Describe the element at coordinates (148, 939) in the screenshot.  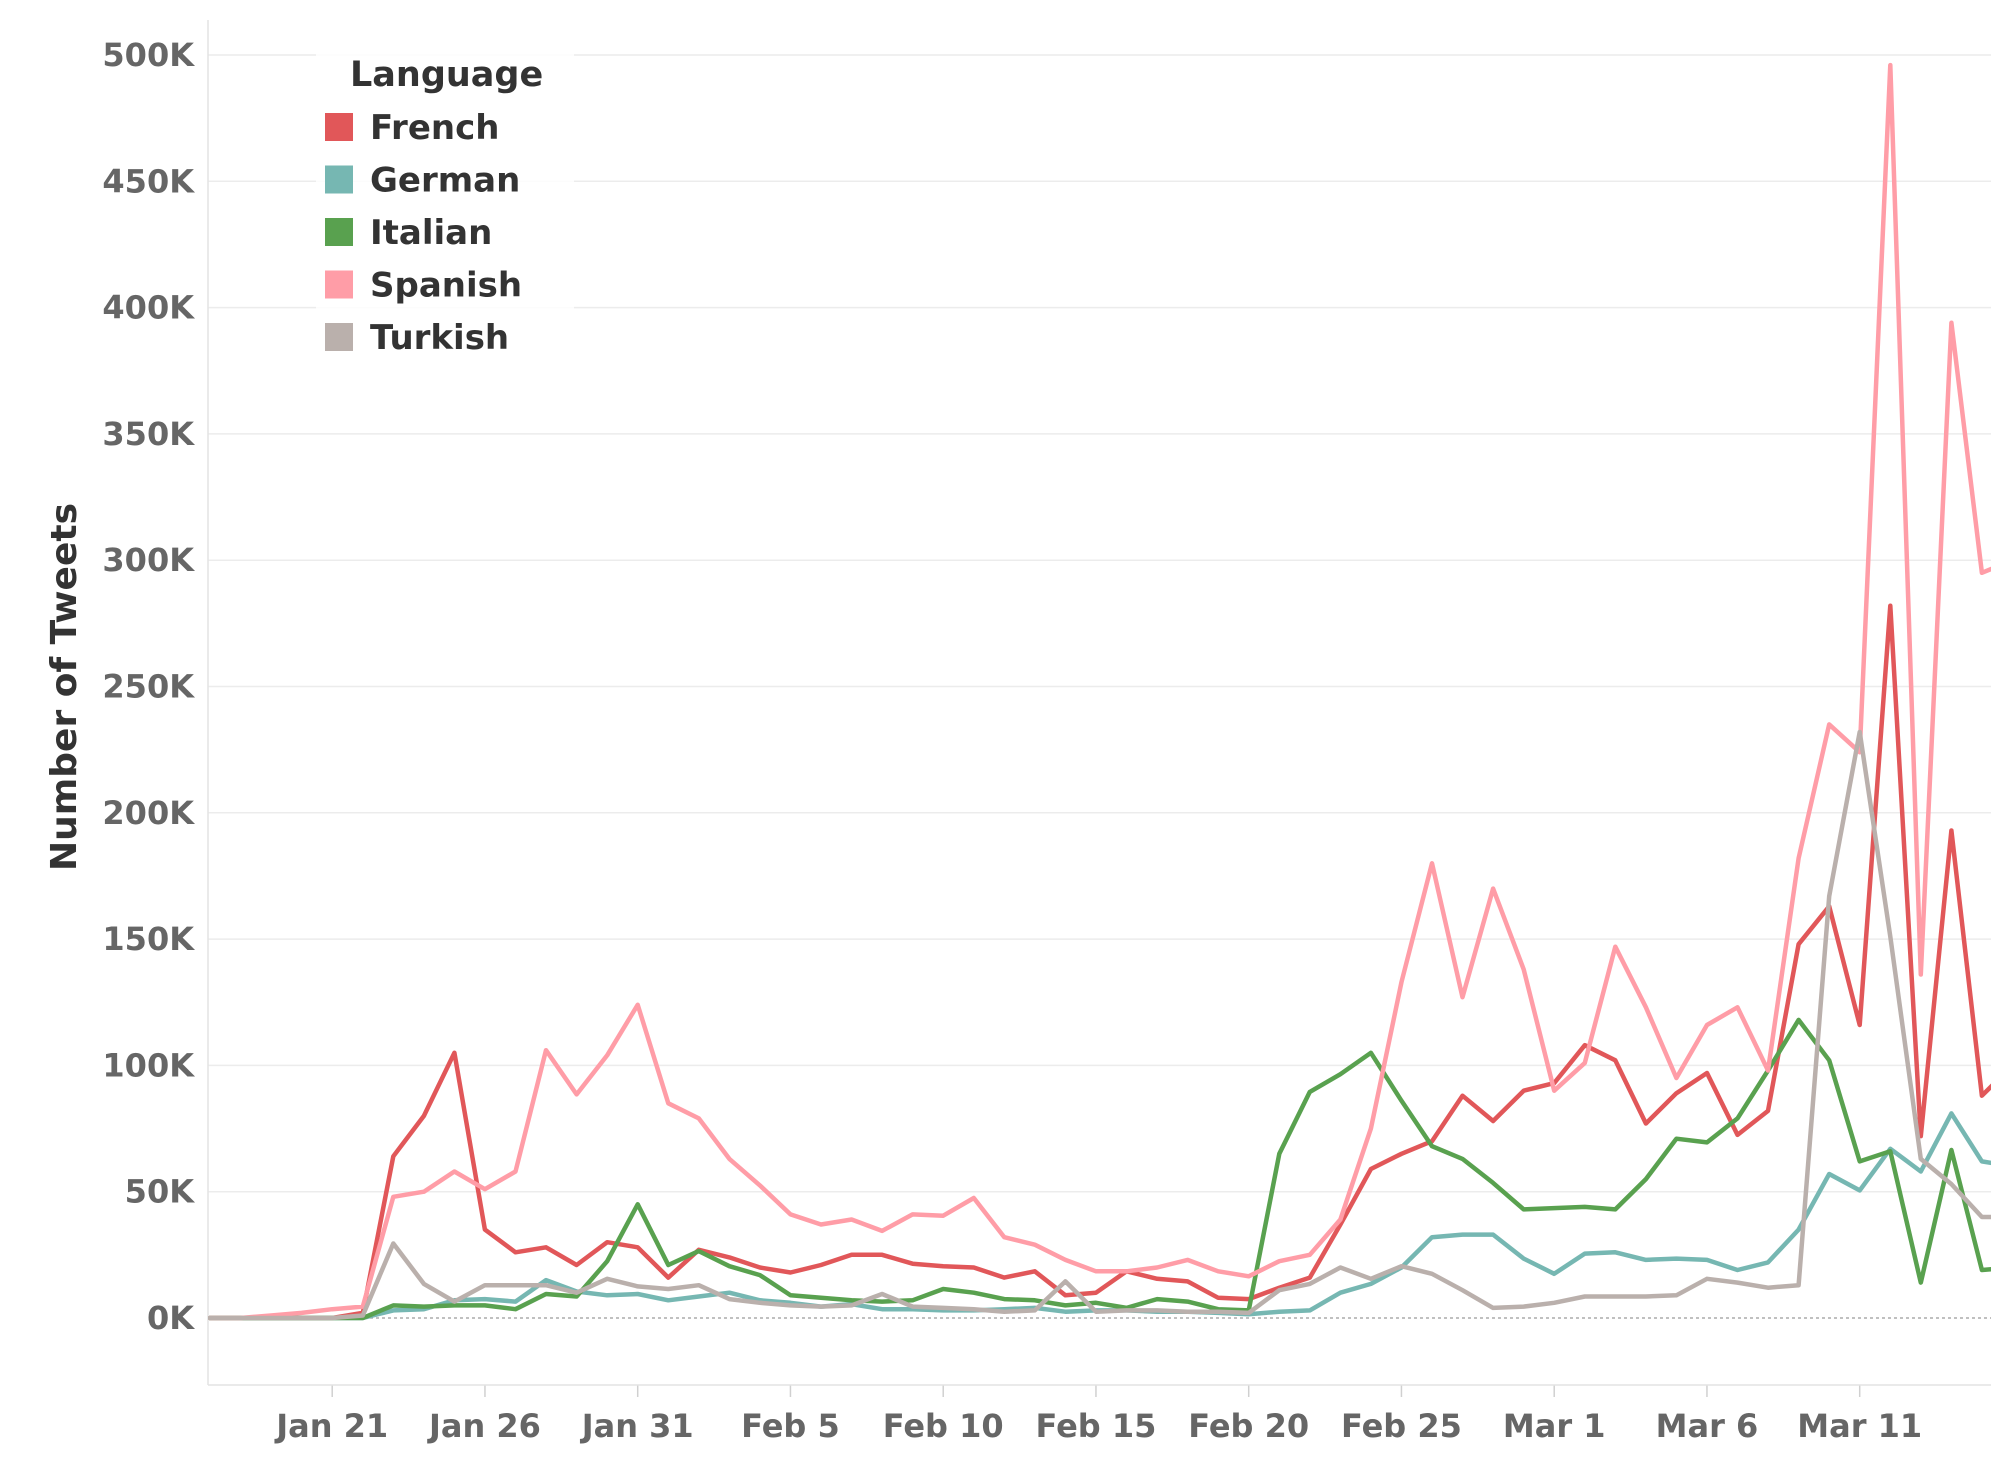
I see `y-tick-label: 150K` at that location.